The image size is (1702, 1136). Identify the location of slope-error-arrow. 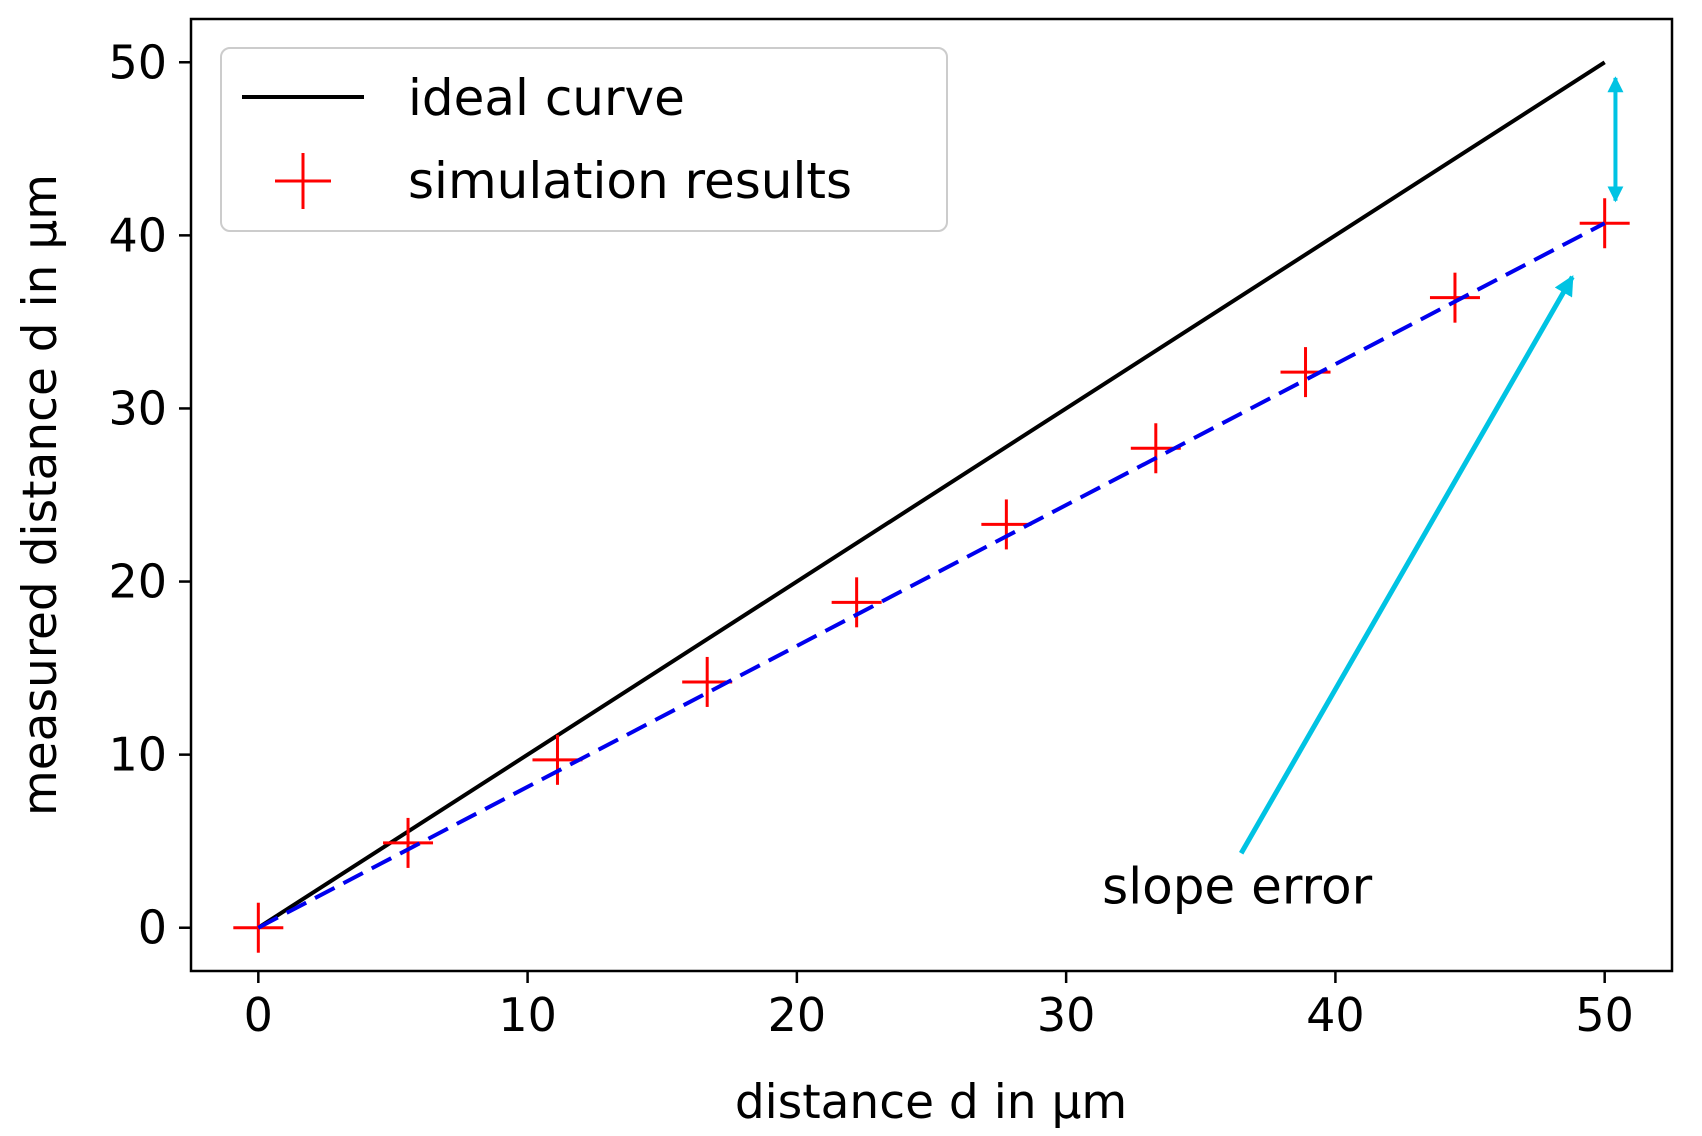
(1406, 565).